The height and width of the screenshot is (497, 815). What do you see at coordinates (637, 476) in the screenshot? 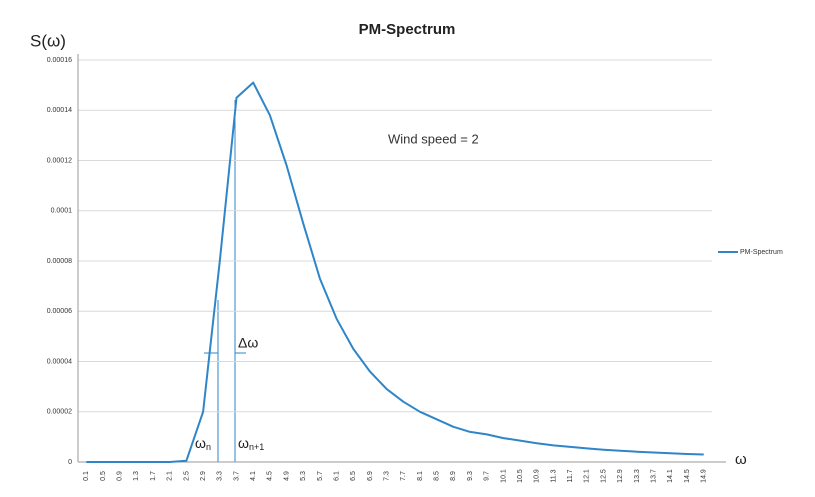
I see `x-tick-label: 13.3` at bounding box center [637, 476].